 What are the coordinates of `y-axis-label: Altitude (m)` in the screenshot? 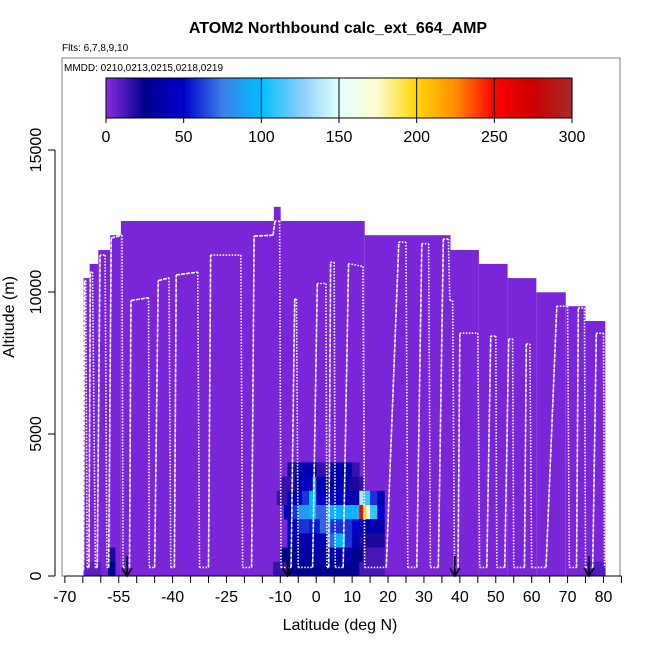 It's located at (9, 317).